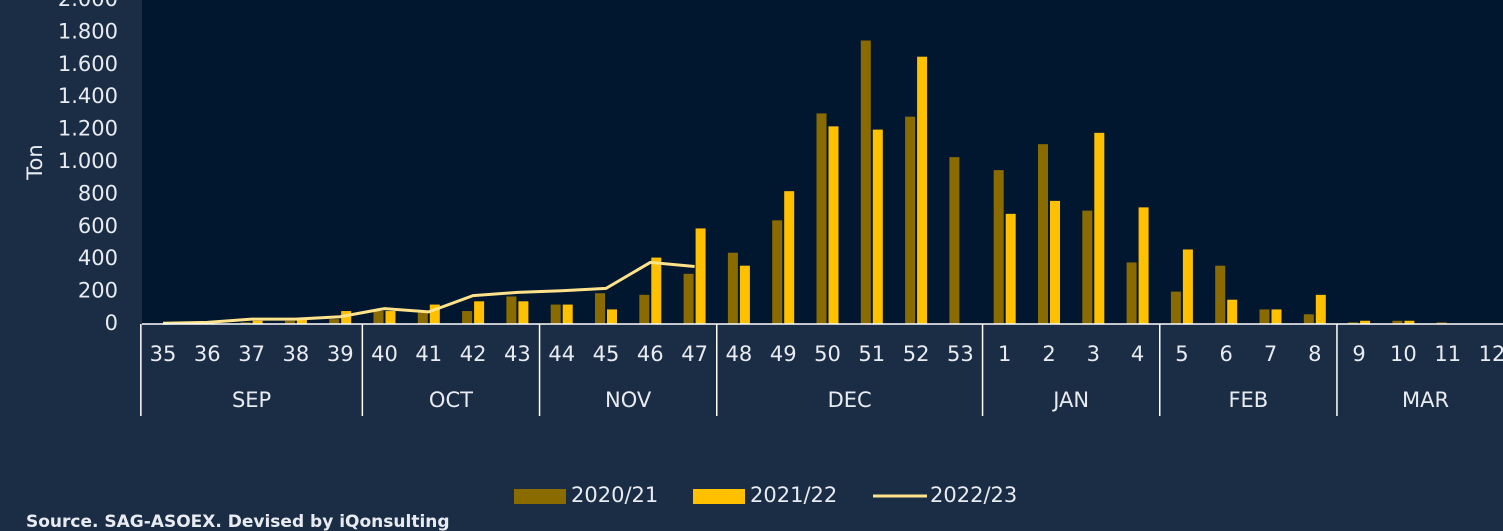  Describe the element at coordinates (850, 400) in the screenshot. I see `group-label: DEC` at that location.